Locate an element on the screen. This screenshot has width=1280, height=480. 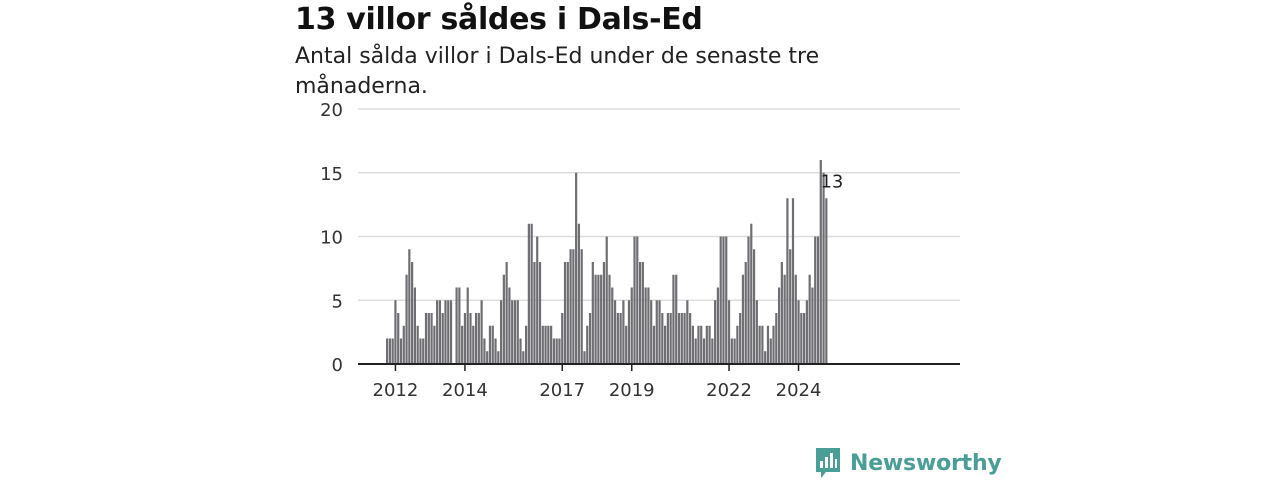
y-tick-label: 0 is located at coordinates (337, 365).